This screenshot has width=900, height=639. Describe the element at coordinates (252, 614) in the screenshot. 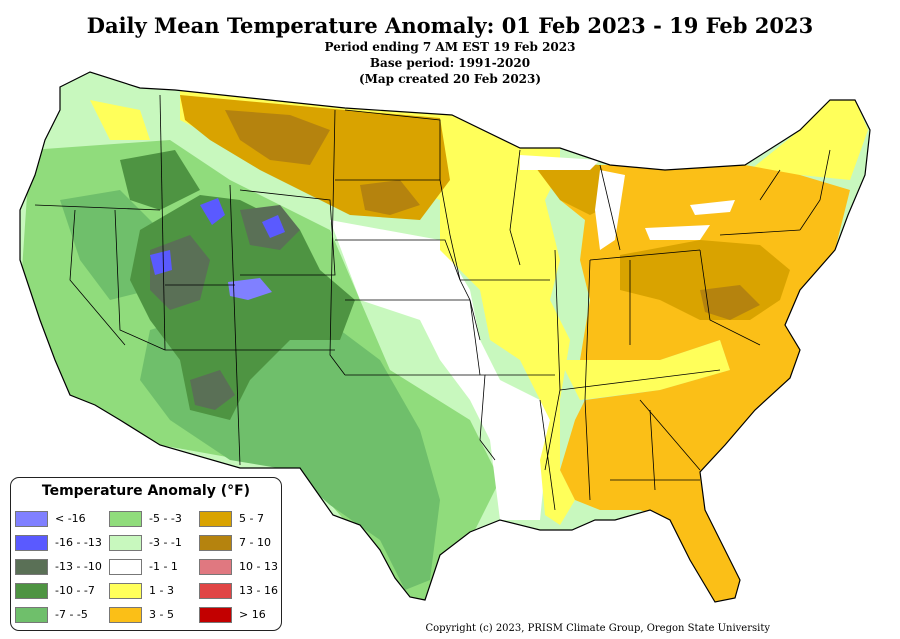

I see `legend-label: > 16` at that location.